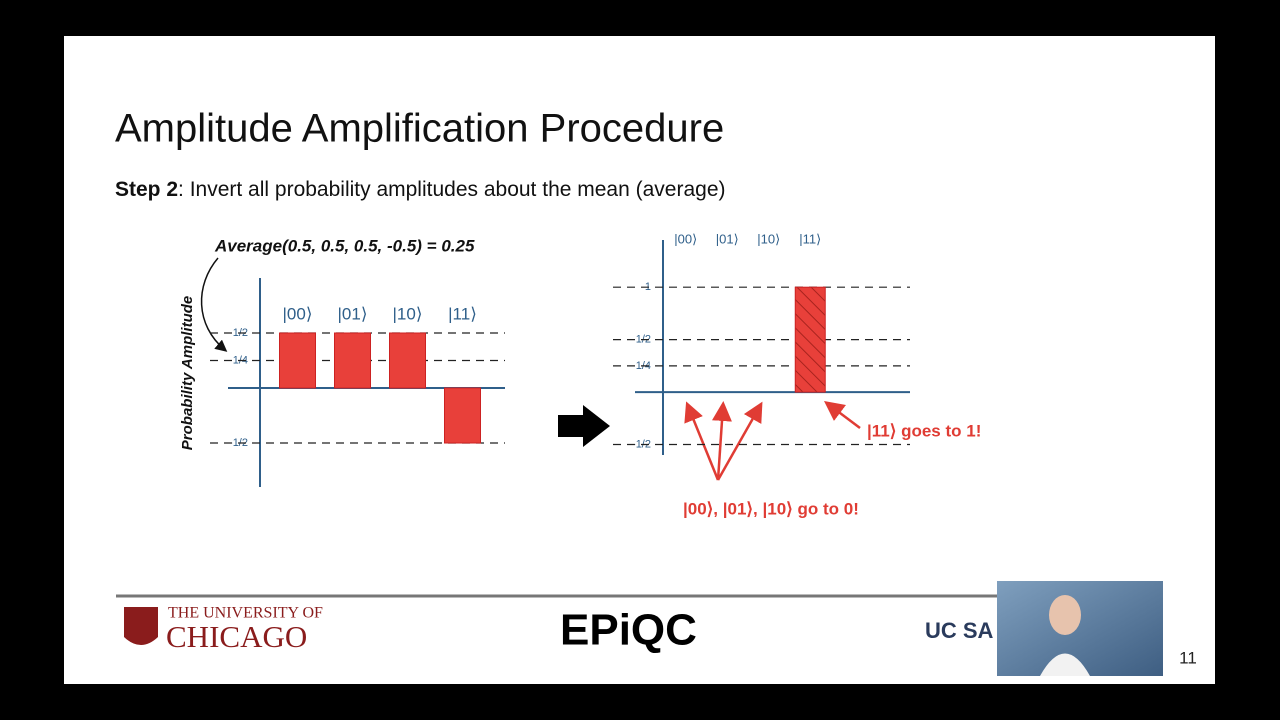 This screenshot has width=1280, height=720. I want to click on y-label: Probability Amplitude, so click(187, 373).